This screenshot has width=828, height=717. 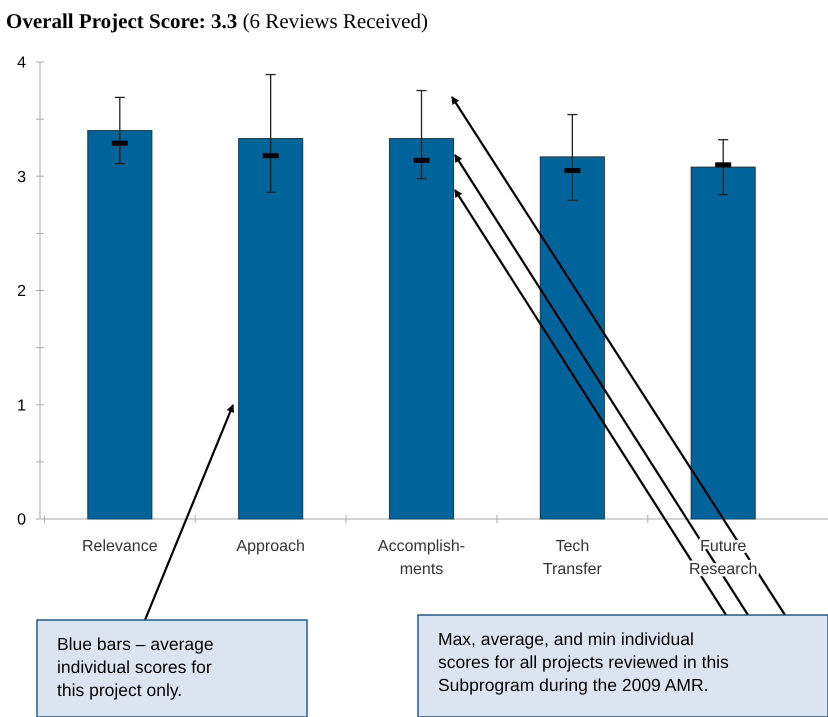 I want to click on y-tick-label: 1, so click(x=21, y=405).